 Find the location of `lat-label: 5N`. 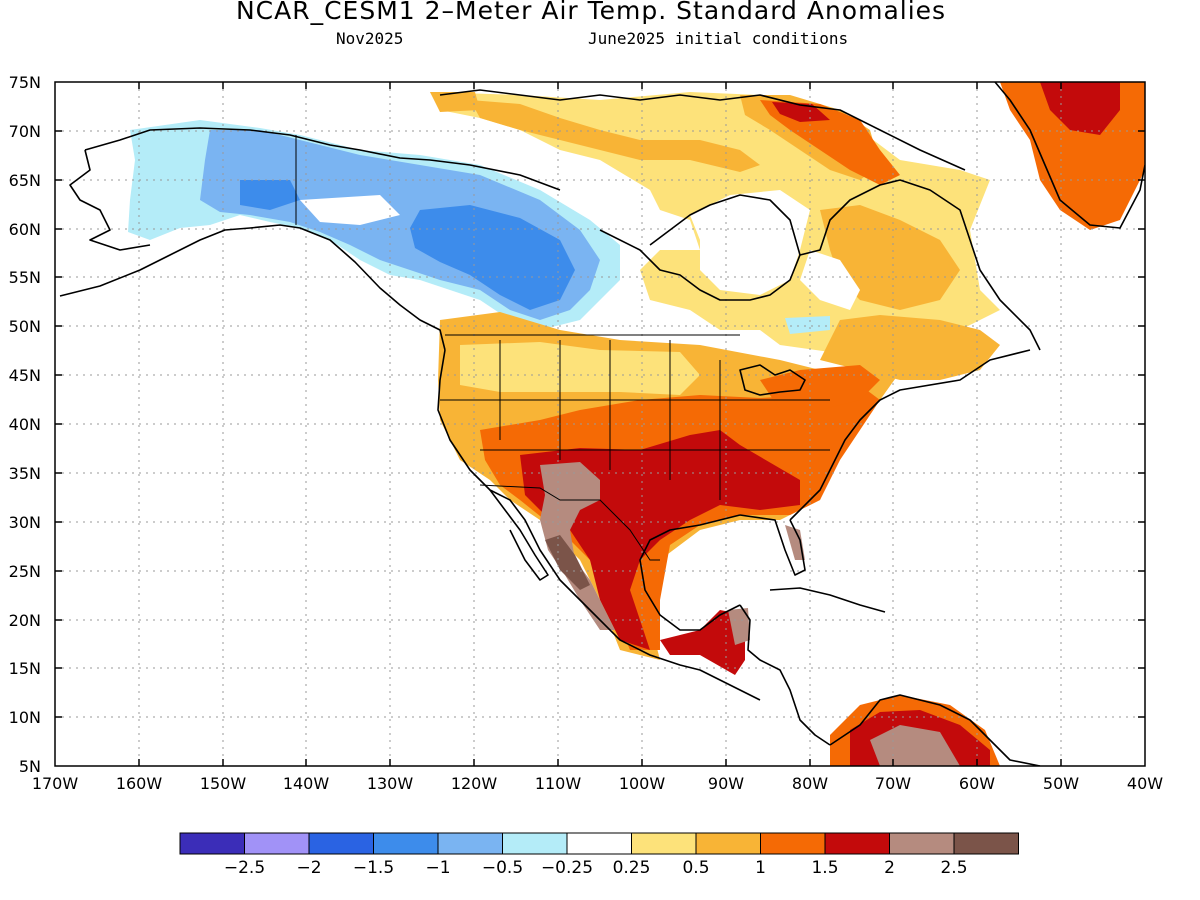

lat-label: 5N is located at coordinates (30, 766).